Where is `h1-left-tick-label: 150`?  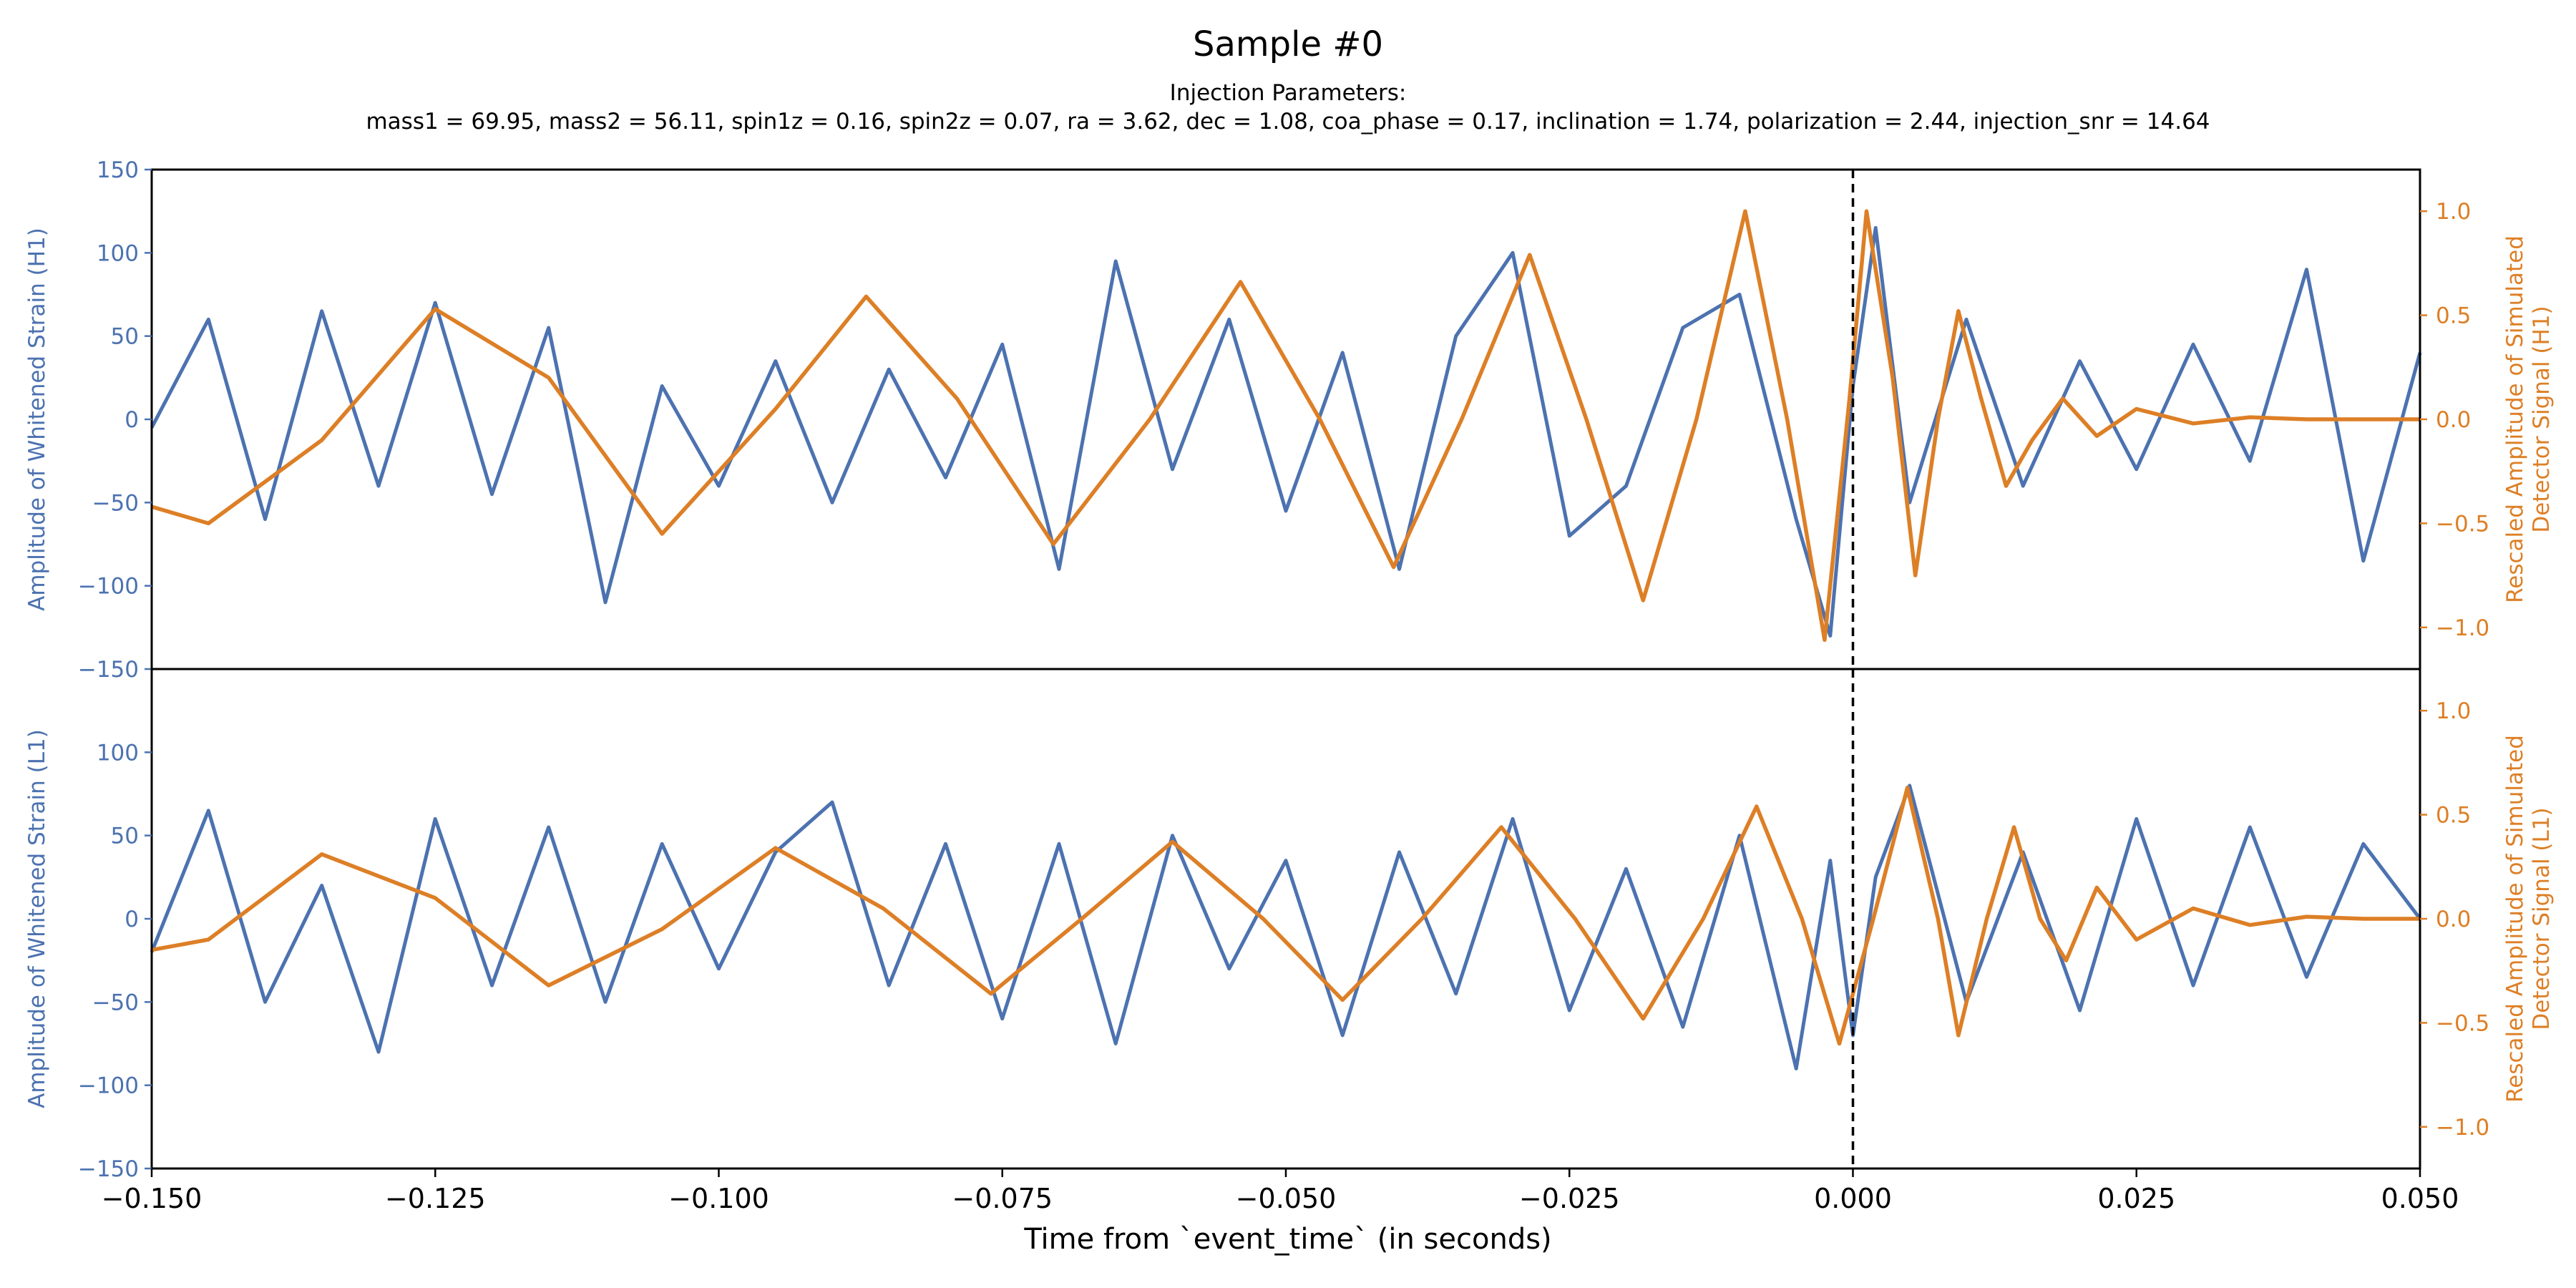 h1-left-tick-label: 150 is located at coordinates (118, 170).